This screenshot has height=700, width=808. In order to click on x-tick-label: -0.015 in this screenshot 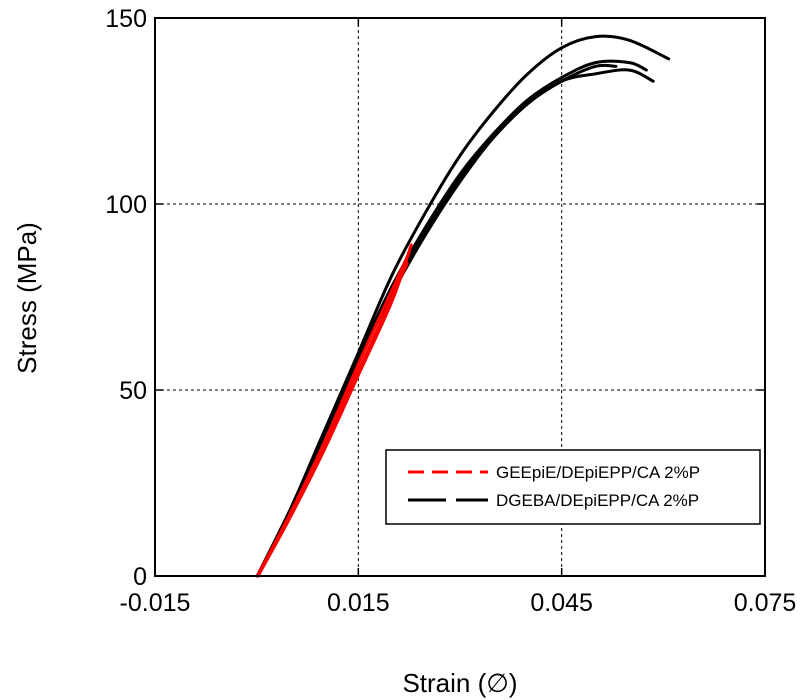, I will do `click(155, 603)`.